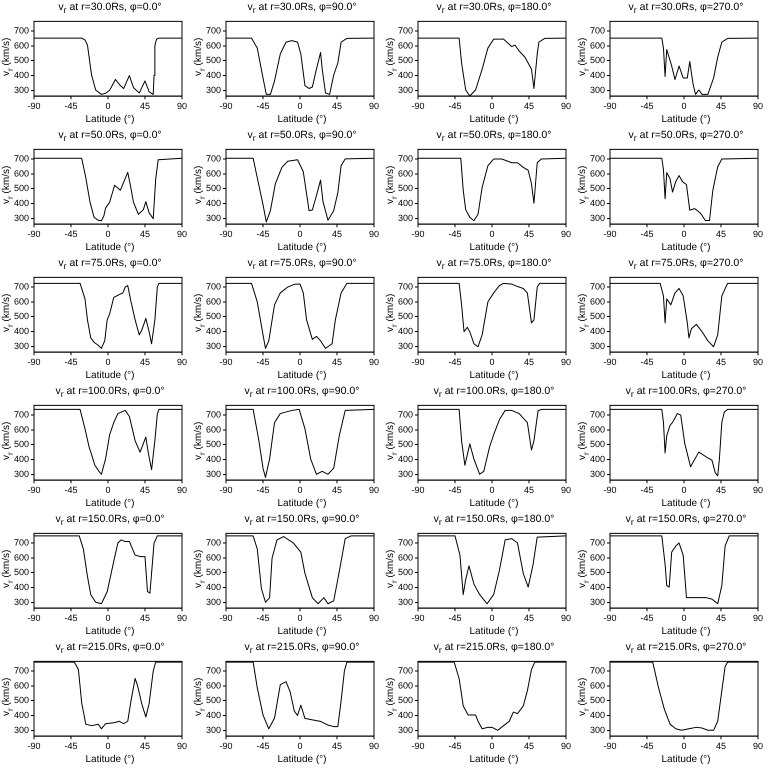 The height and width of the screenshot is (768, 768). Describe the element at coordinates (494, 136) in the screenshot. I see `chart-title: v$_{r}$ at r=50.0Rs, φ=180.0°` at that location.